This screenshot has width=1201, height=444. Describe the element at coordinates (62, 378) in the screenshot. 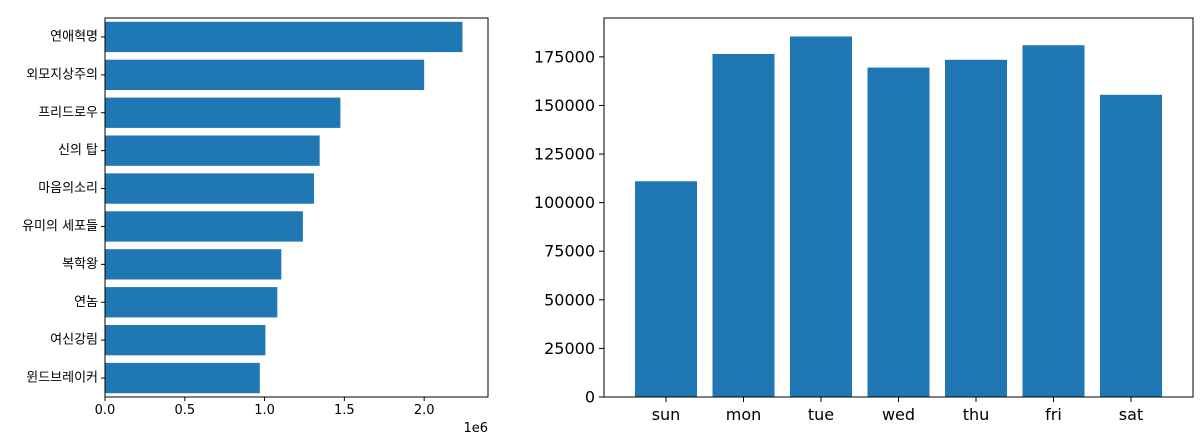

I see `y-tick-label: 윈드브레이커` at that location.